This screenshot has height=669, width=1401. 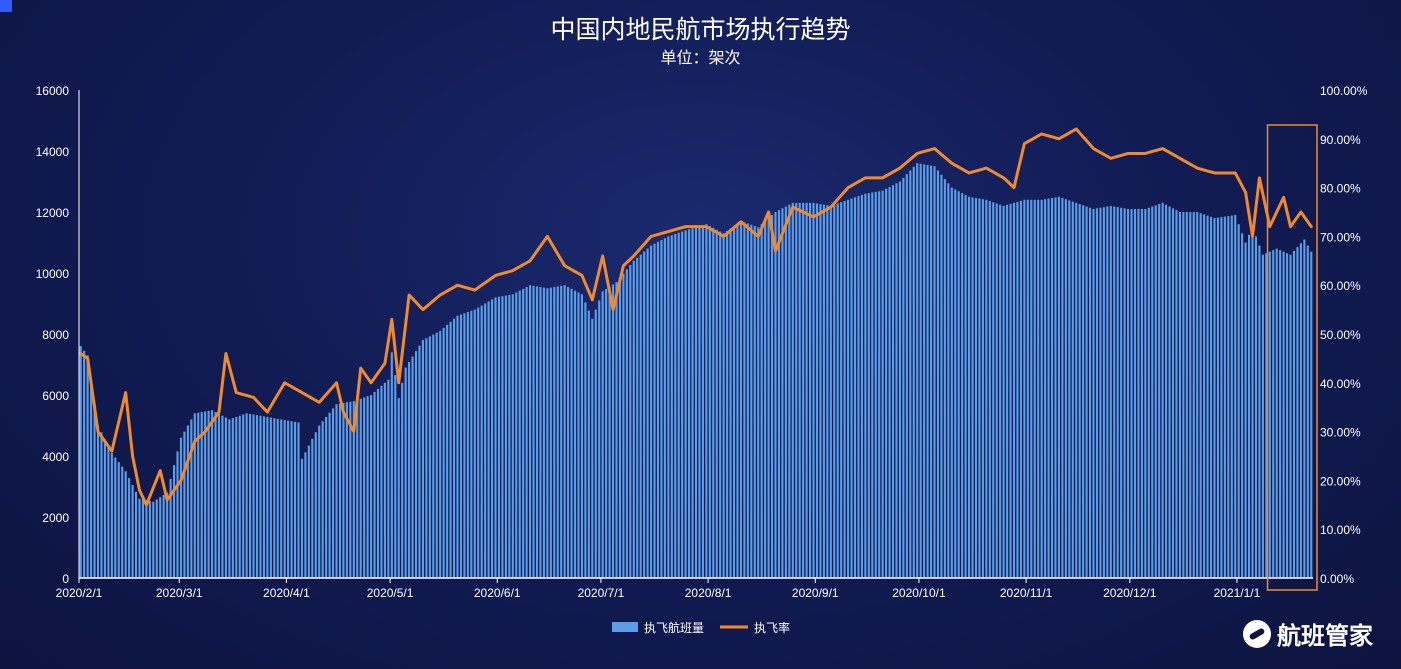 I want to click on legend-label-rate: 执飞率, so click(x=772, y=627).